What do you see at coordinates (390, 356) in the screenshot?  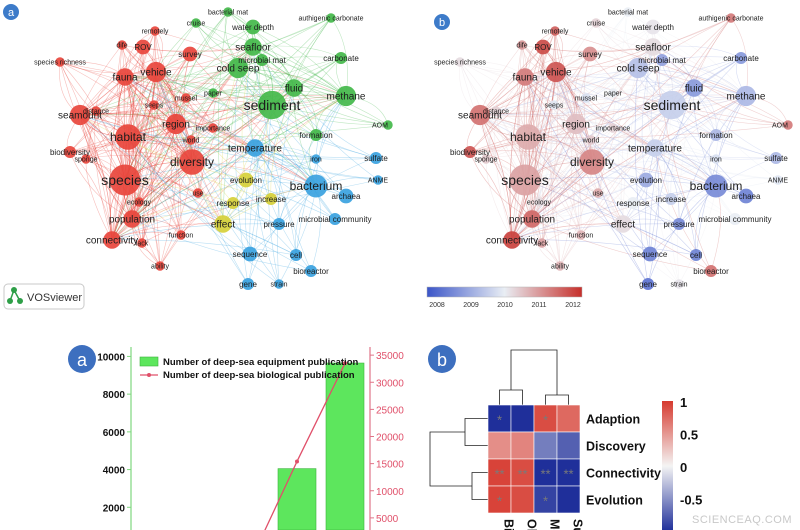 I see `right-axis-tick-label: 35000` at bounding box center [390, 356].